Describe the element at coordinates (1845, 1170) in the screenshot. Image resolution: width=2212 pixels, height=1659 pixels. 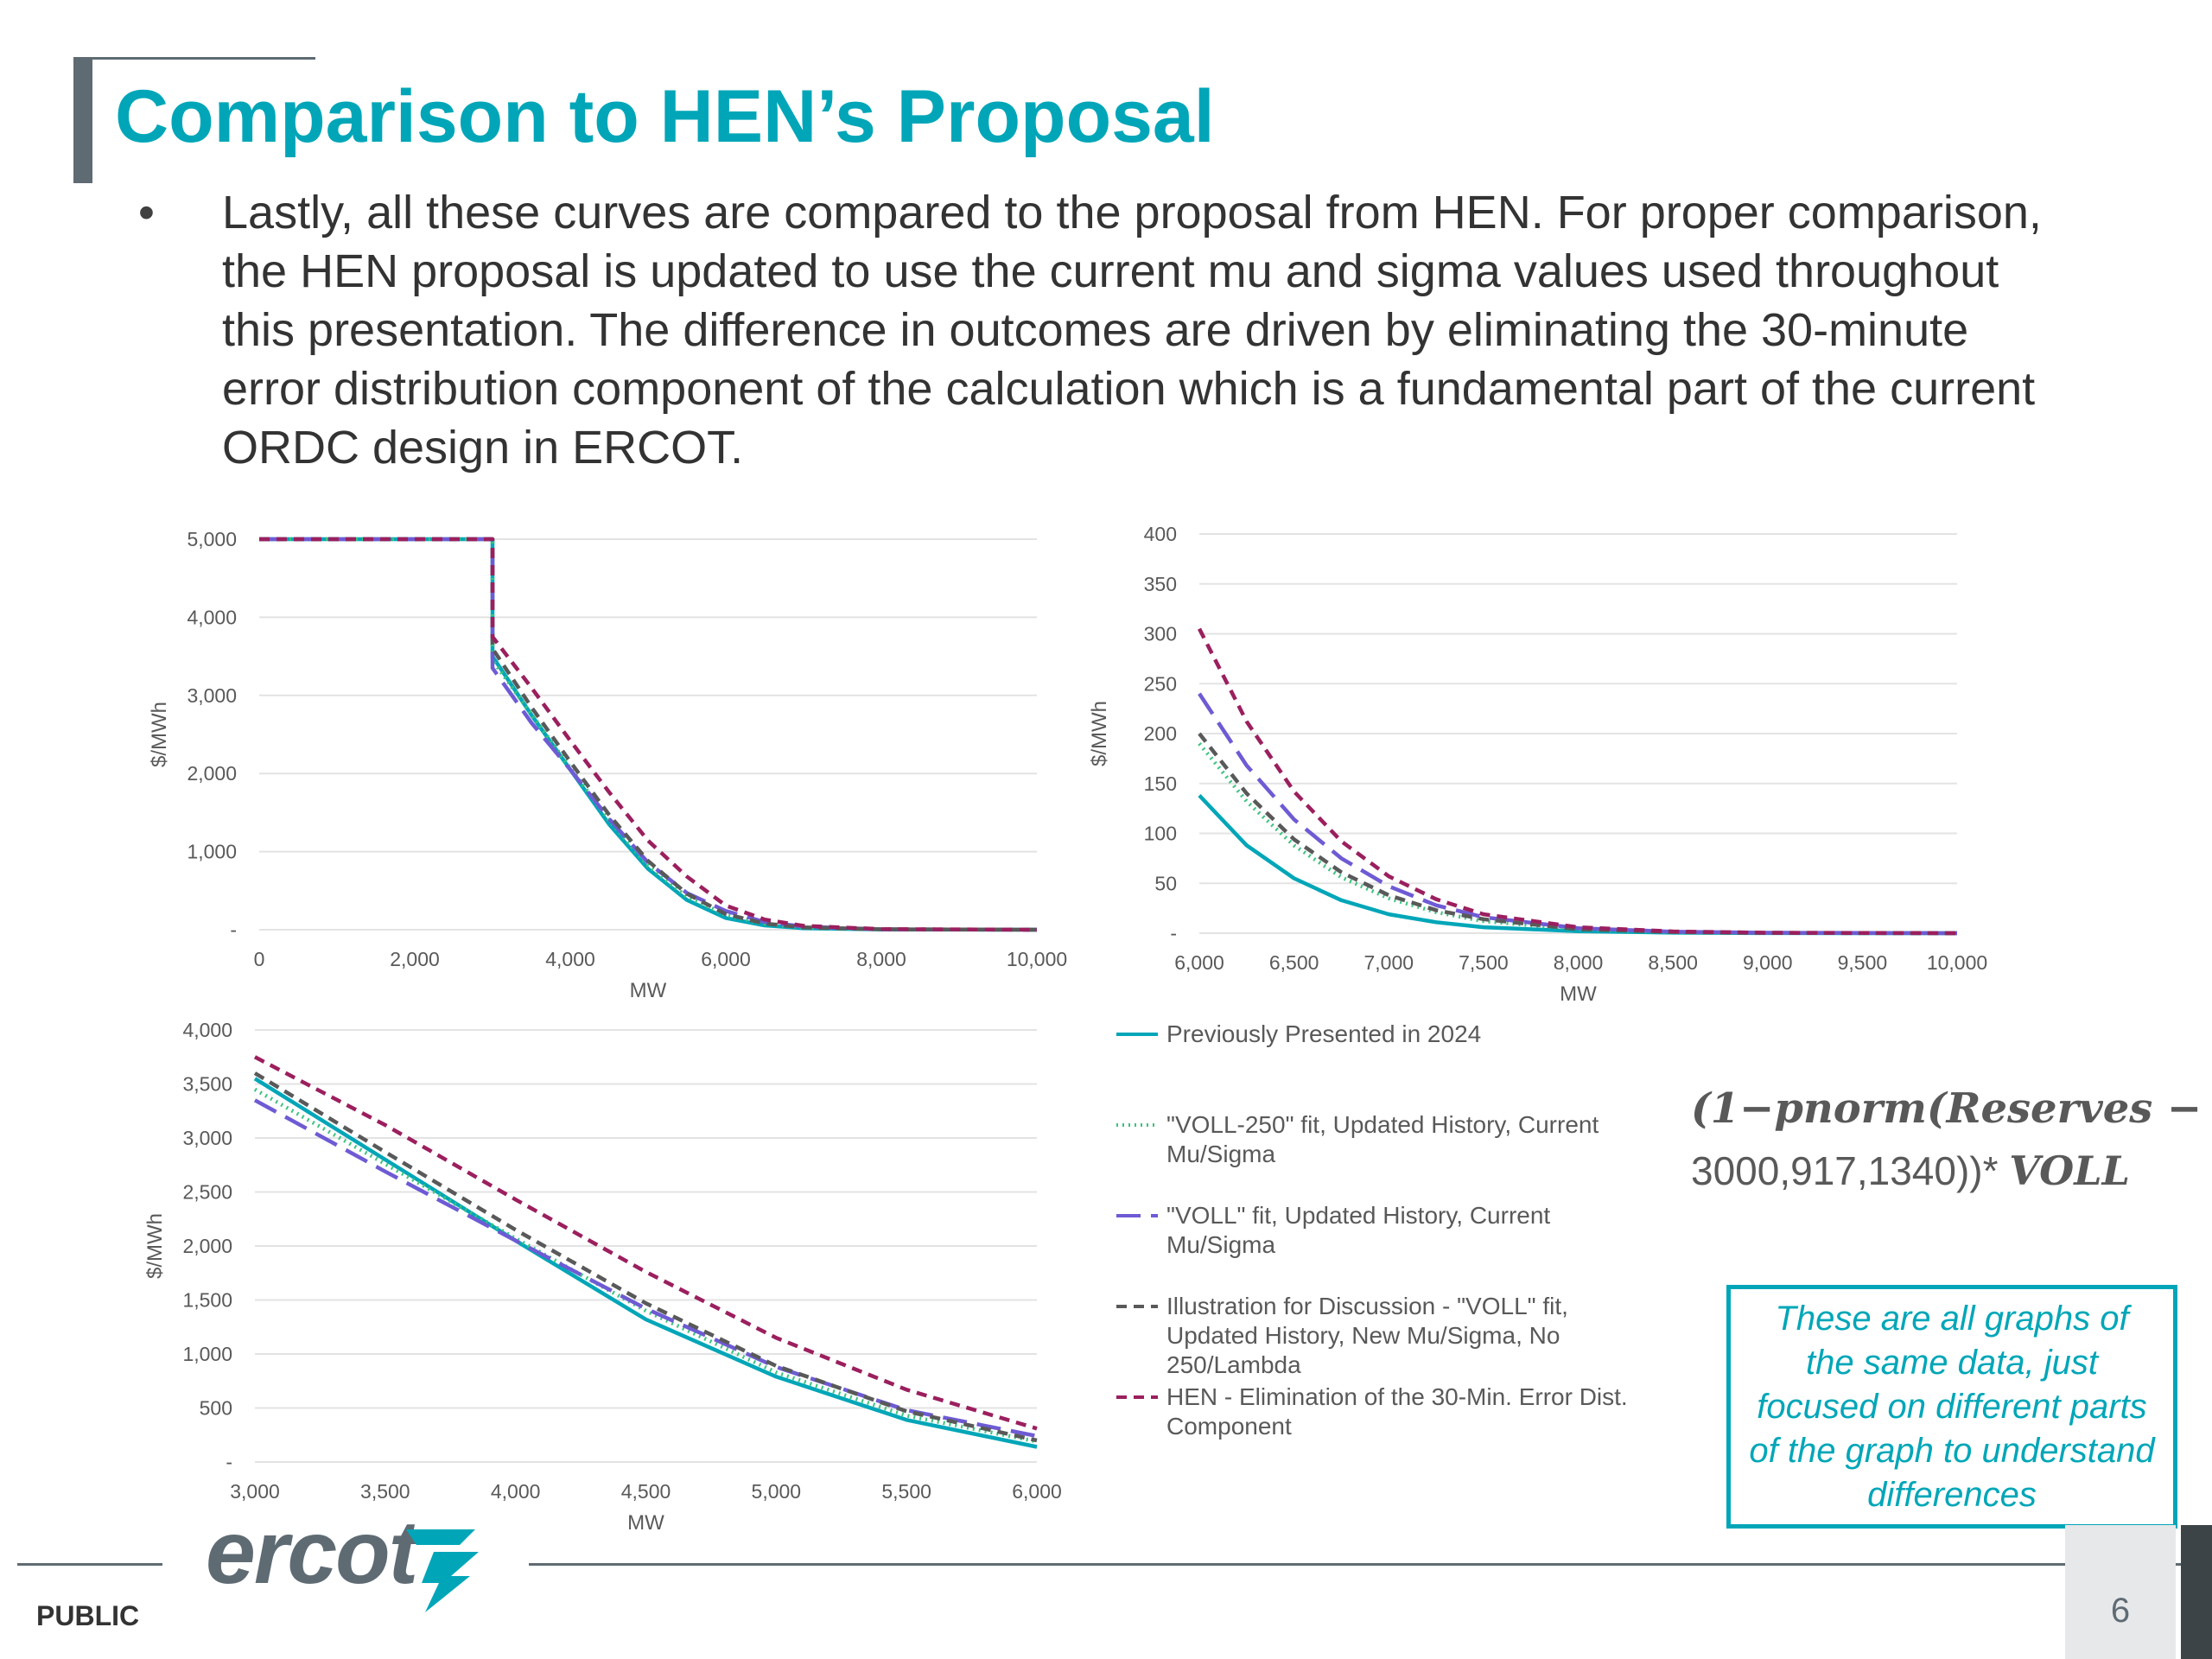
I see `formula-values: 3000,917,1340))*` at that location.